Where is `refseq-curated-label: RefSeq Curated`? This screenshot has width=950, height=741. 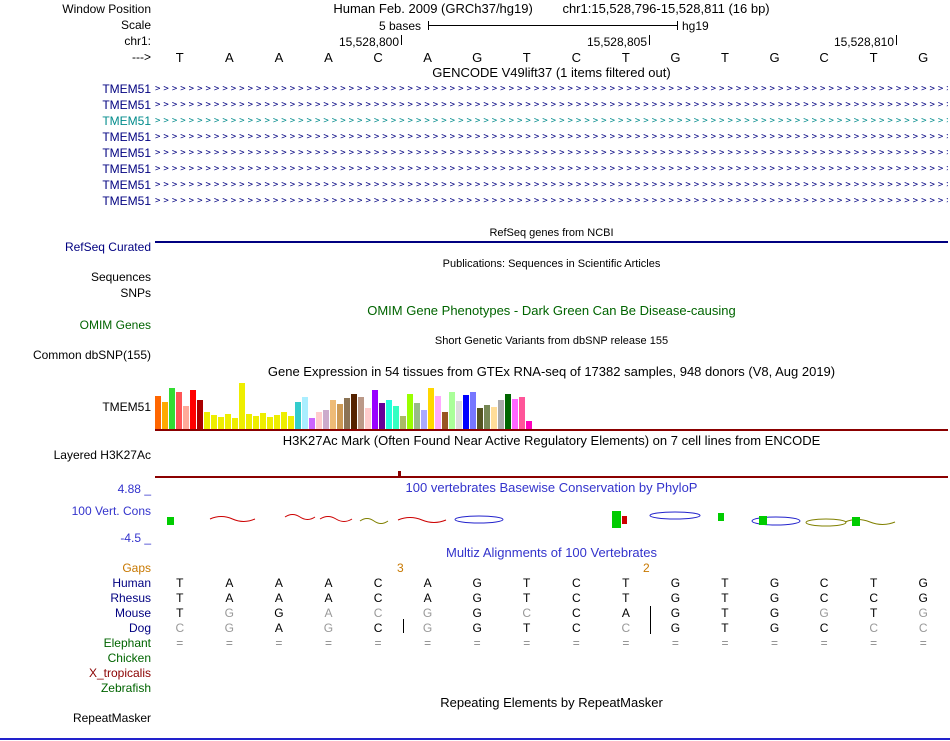 refseq-curated-label: RefSeq Curated is located at coordinates (107, 247).